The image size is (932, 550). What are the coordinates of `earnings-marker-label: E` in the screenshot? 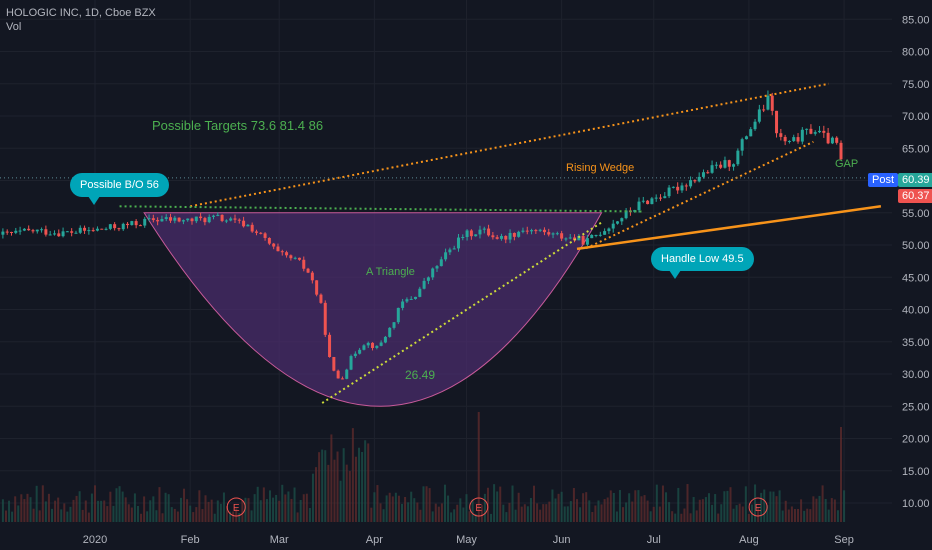 It's located at (758, 508).